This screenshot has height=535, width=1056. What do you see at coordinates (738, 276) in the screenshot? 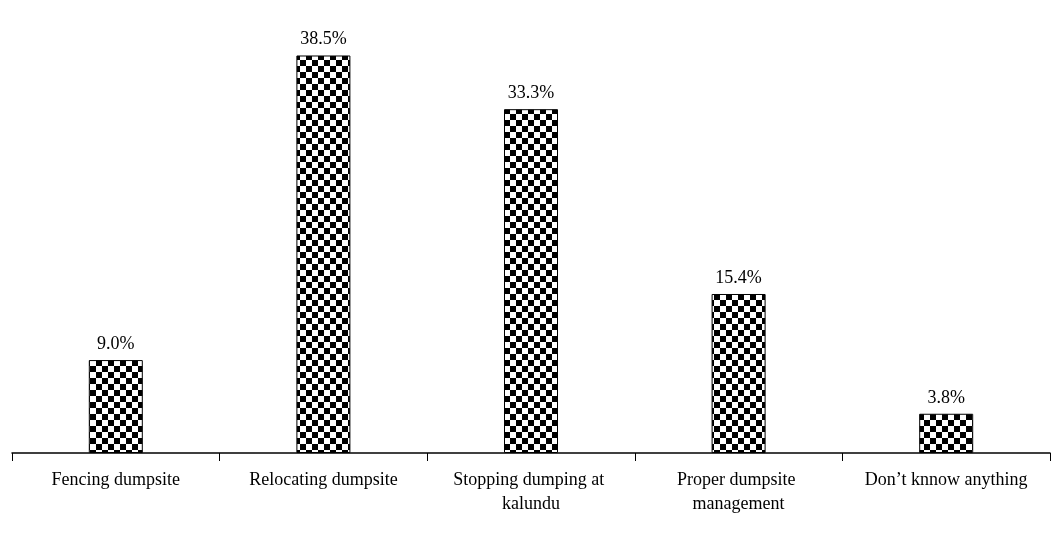
I see `data-label: 15.4%` at bounding box center [738, 276].